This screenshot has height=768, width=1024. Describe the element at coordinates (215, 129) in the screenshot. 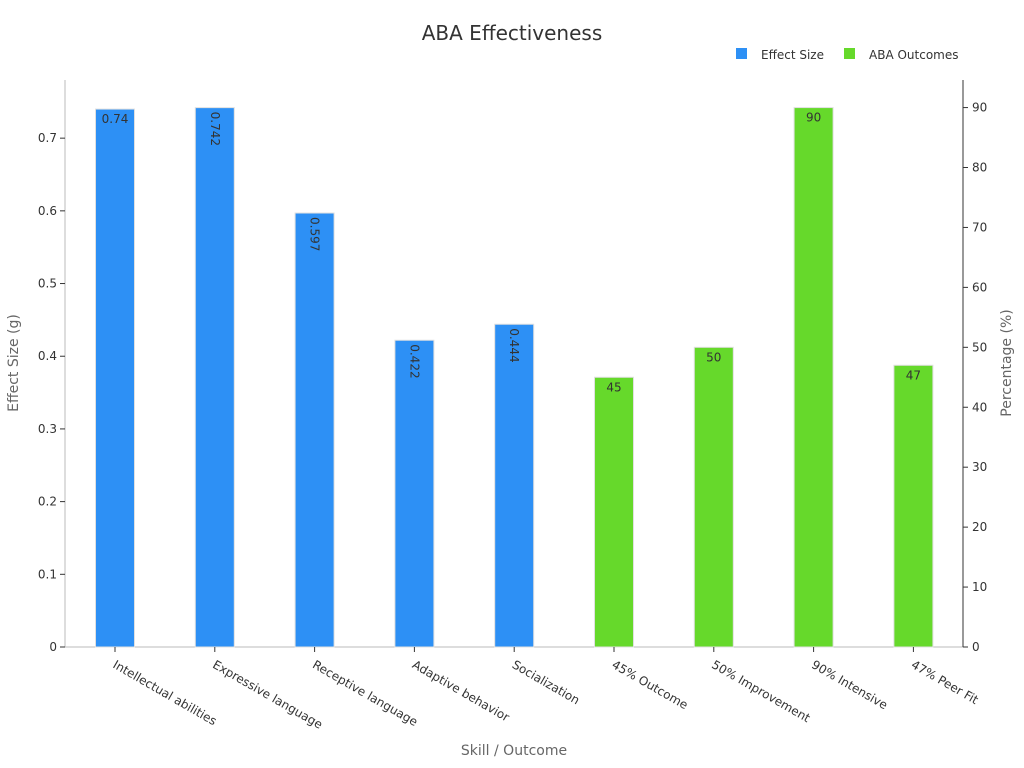

I see `bar-value-label: 0.742` at that location.